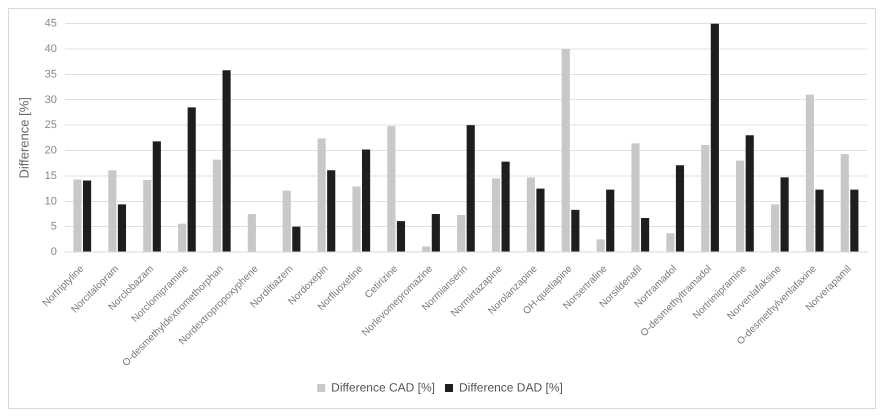 The image size is (884, 417). What do you see at coordinates (53, 226) in the screenshot?
I see `y-tick-label: 5` at bounding box center [53, 226].